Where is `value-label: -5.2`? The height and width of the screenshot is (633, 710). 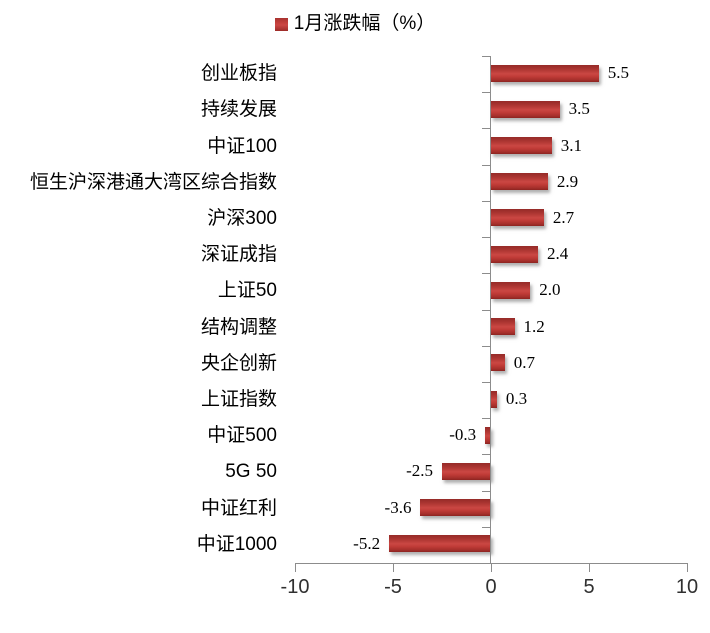
value-label: -5.2 is located at coordinates (367, 543).